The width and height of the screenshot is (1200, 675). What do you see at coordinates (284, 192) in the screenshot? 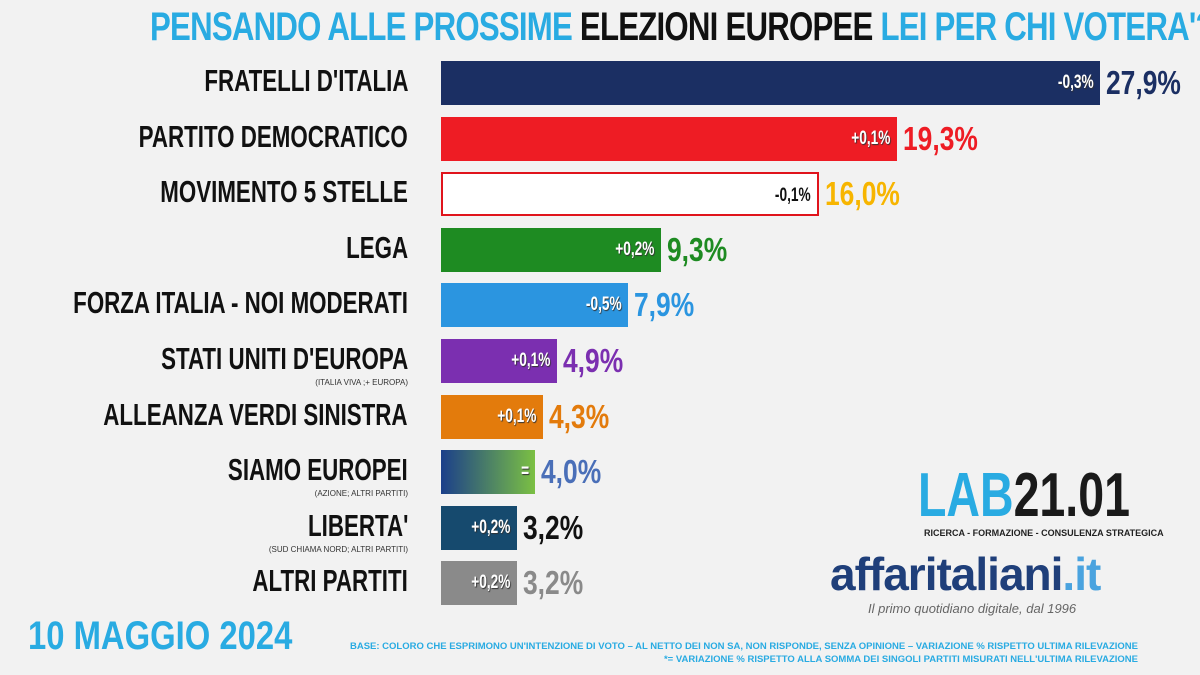
I see `category-name: MOVIMENTO 5 STELLE` at bounding box center [284, 192].